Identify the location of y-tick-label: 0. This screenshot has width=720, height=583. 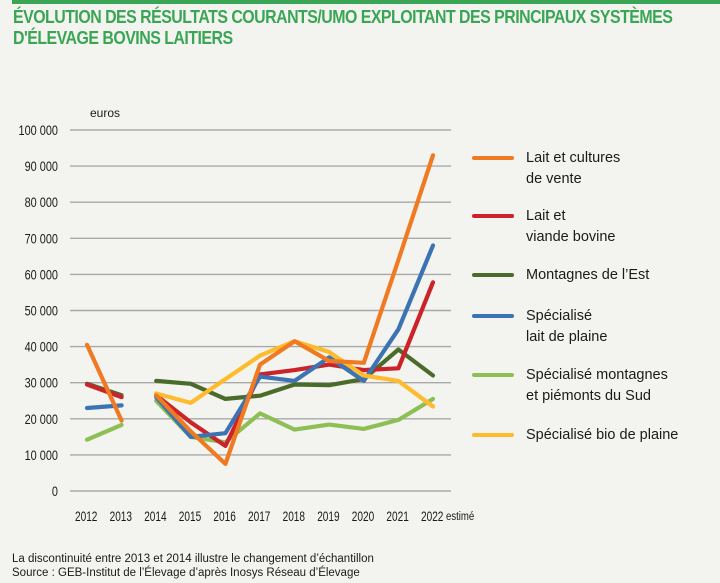
(55, 492).